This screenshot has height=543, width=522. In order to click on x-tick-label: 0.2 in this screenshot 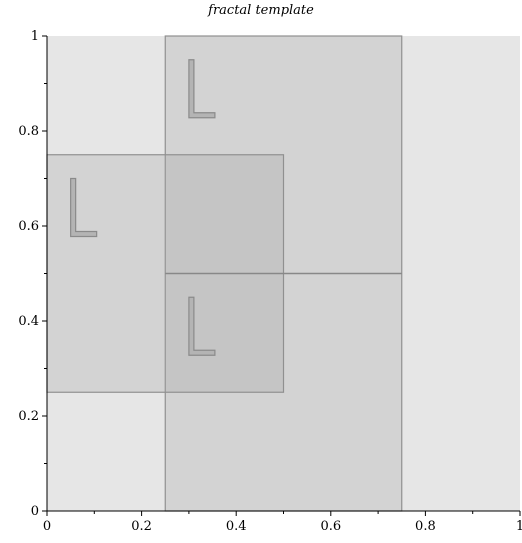, I will do `click(141, 526)`.